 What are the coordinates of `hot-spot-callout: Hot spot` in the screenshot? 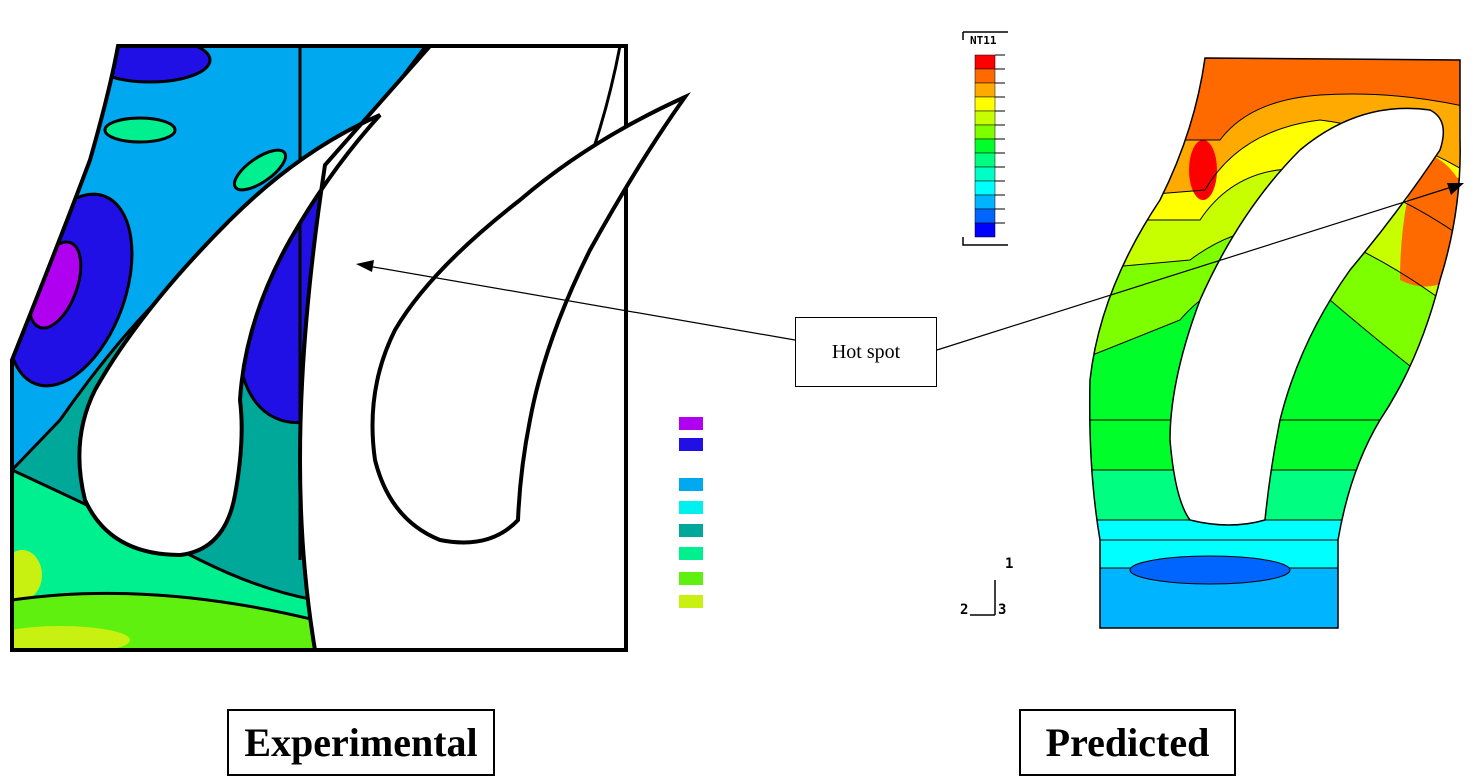 It's located at (866, 352).